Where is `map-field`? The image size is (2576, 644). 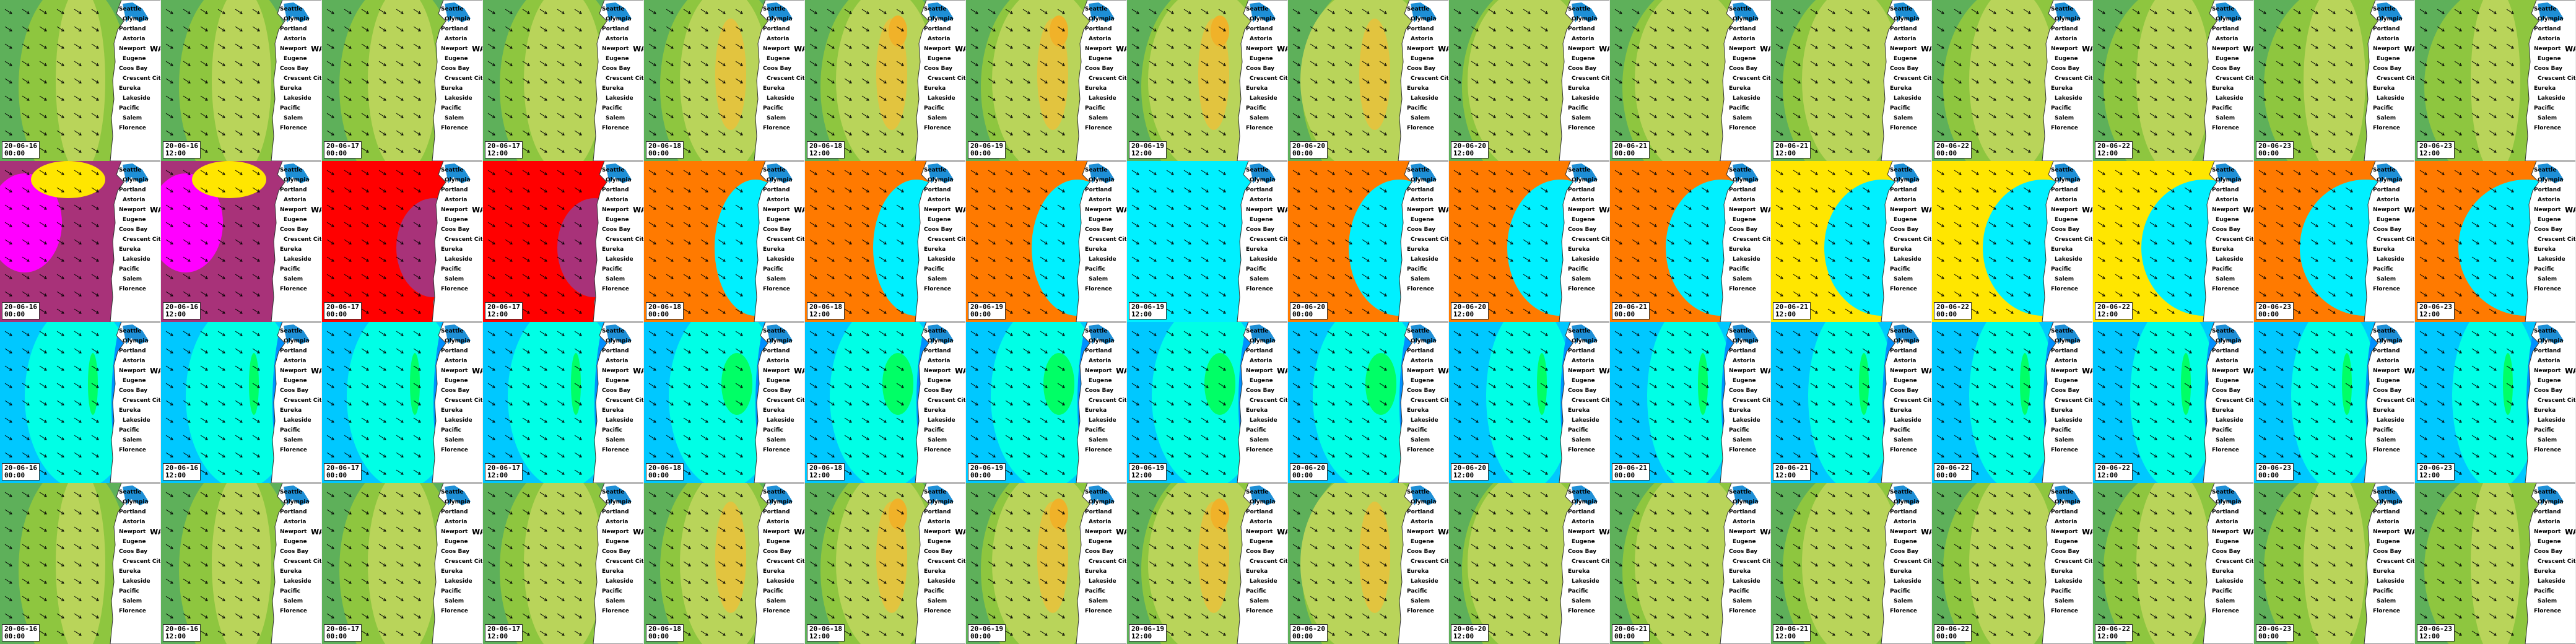
map-field is located at coordinates (1851, 80).